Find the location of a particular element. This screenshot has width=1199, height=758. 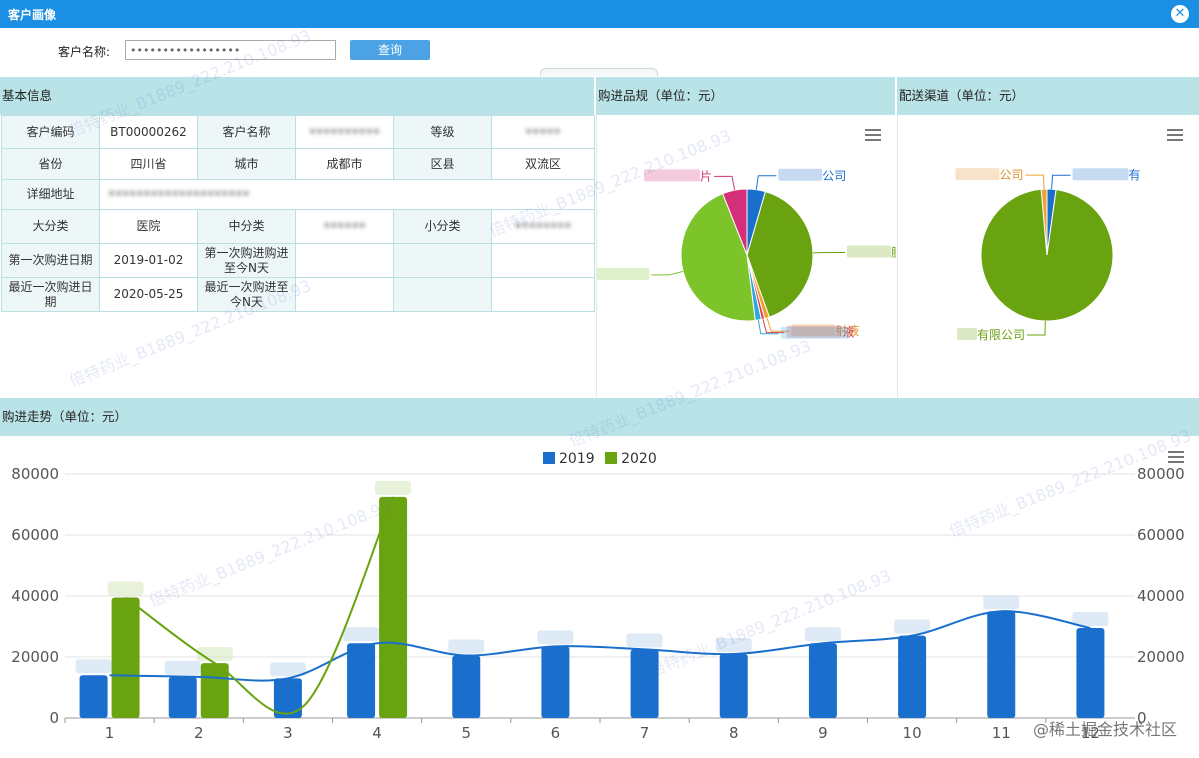

pie-label: 有 is located at coordinates (1135, 175).